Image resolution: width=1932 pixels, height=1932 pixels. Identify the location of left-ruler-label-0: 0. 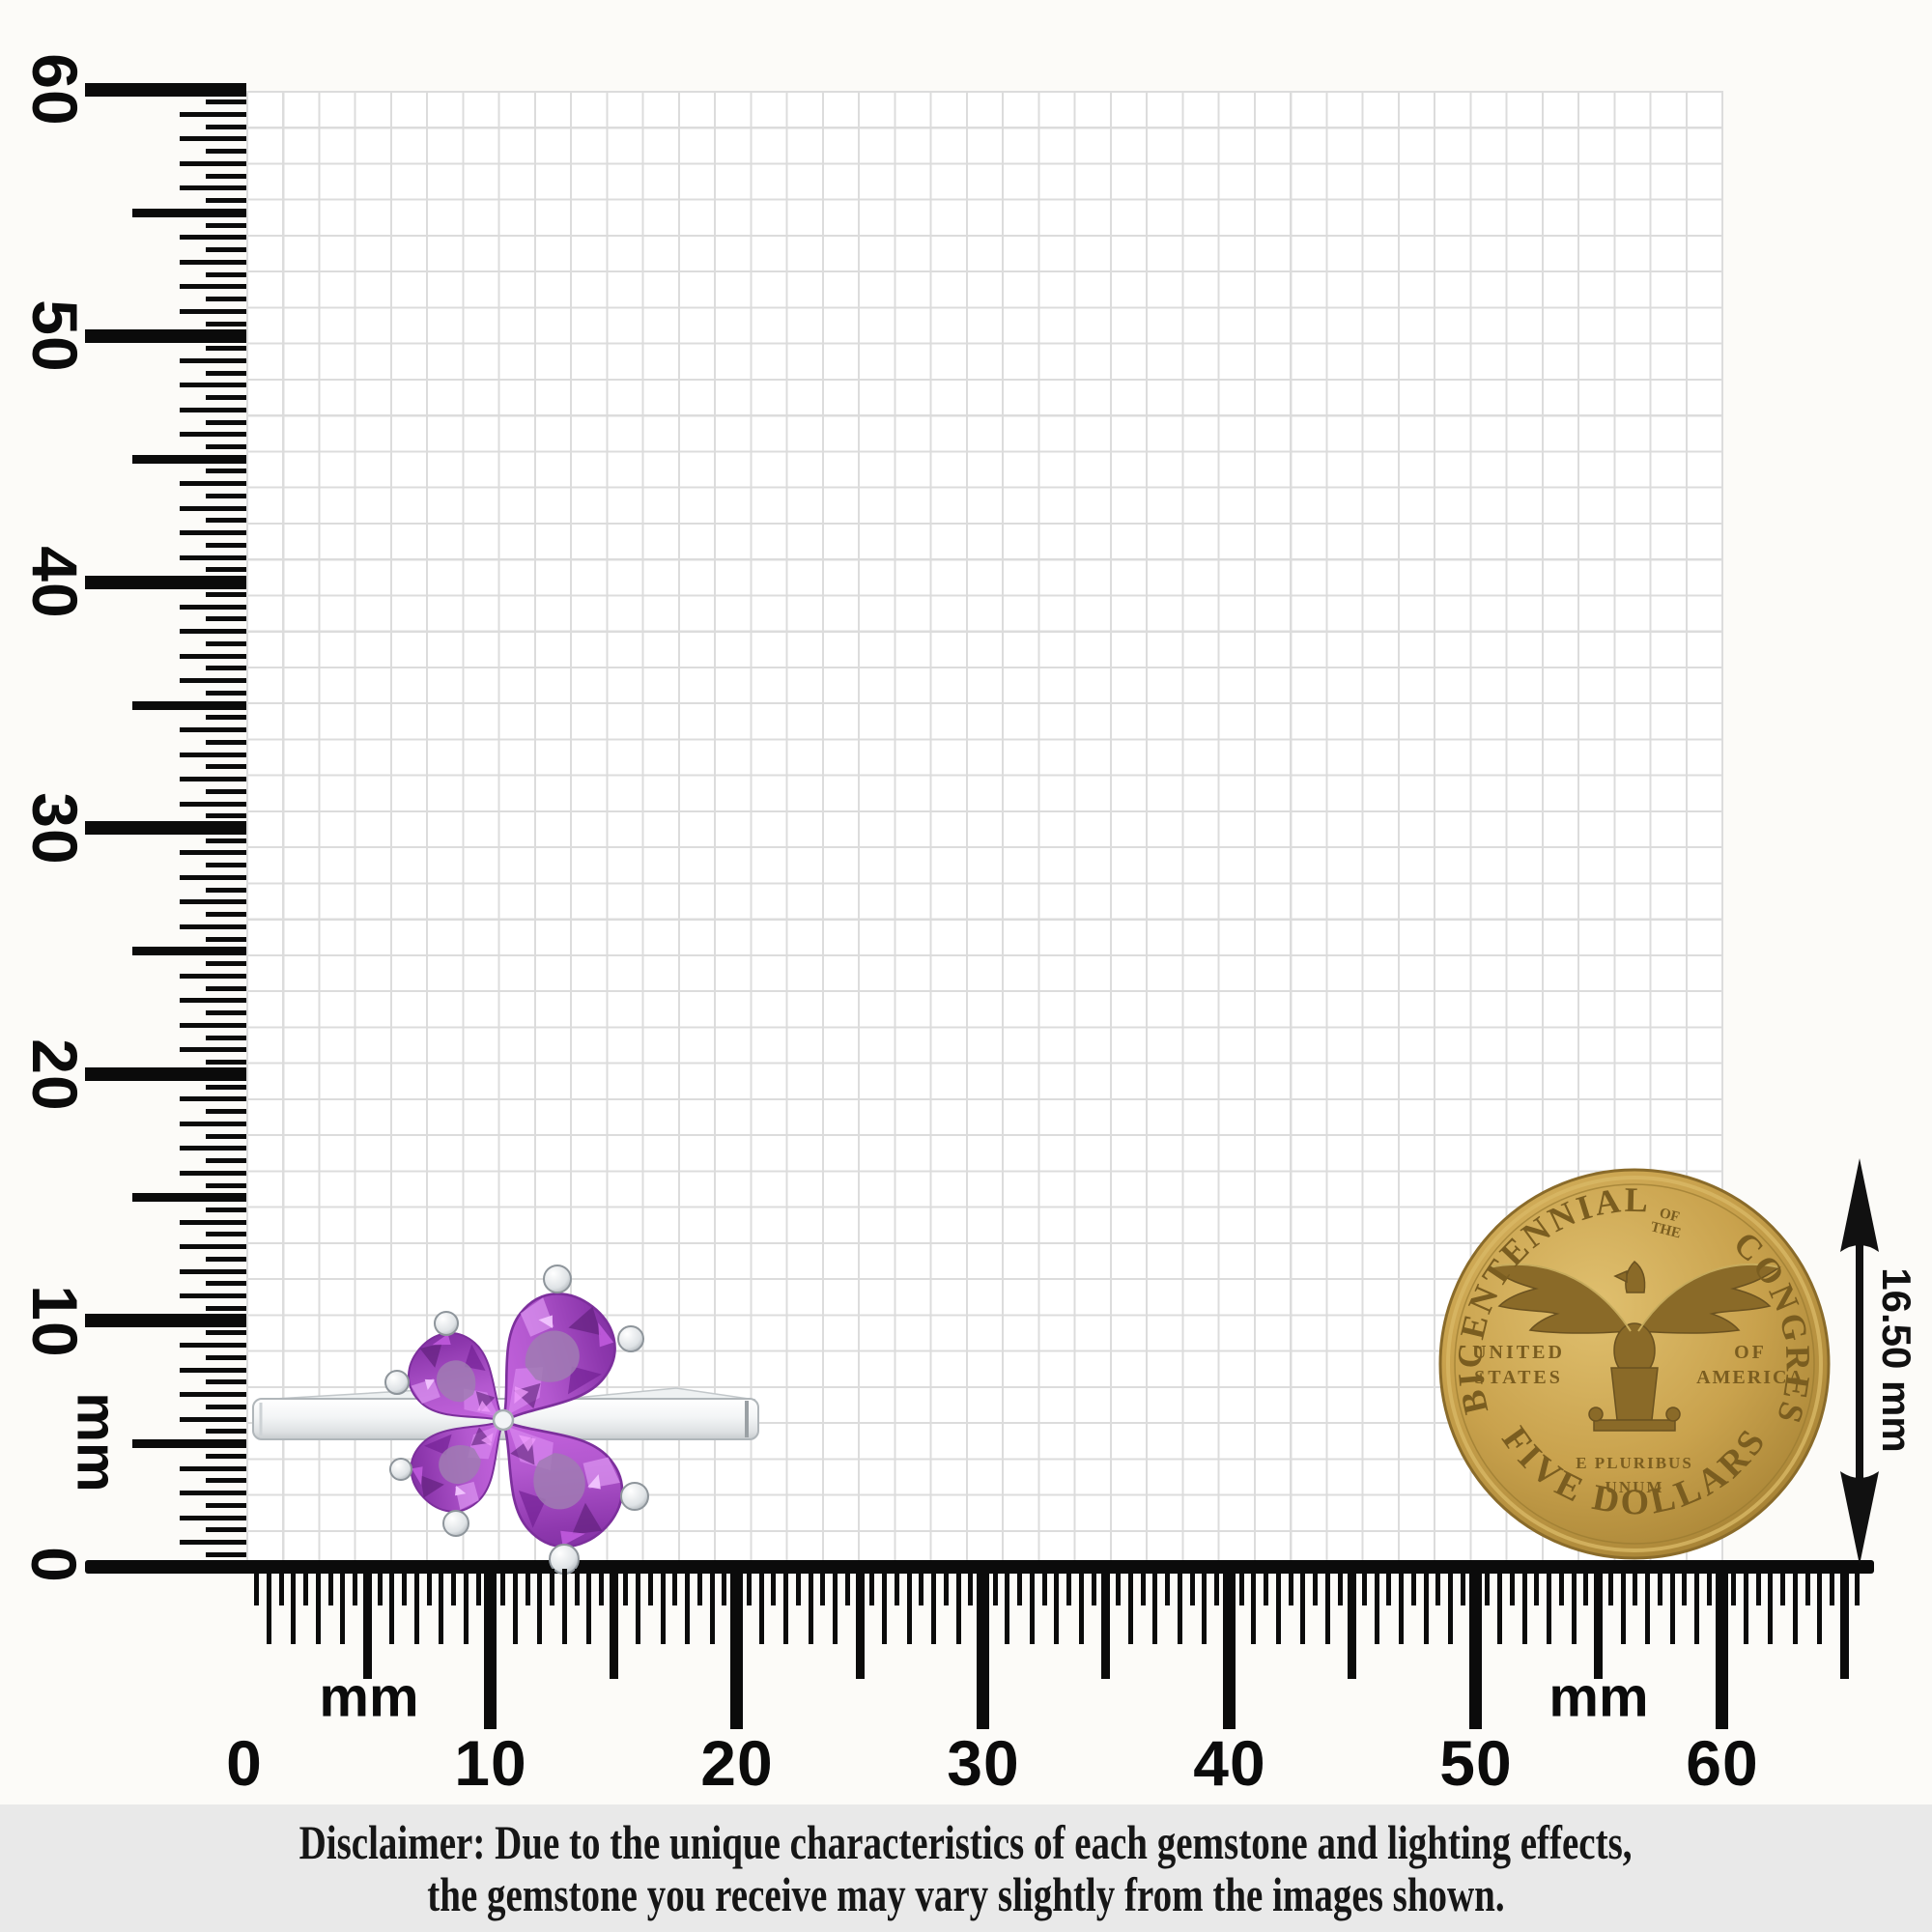
(54, 1565).